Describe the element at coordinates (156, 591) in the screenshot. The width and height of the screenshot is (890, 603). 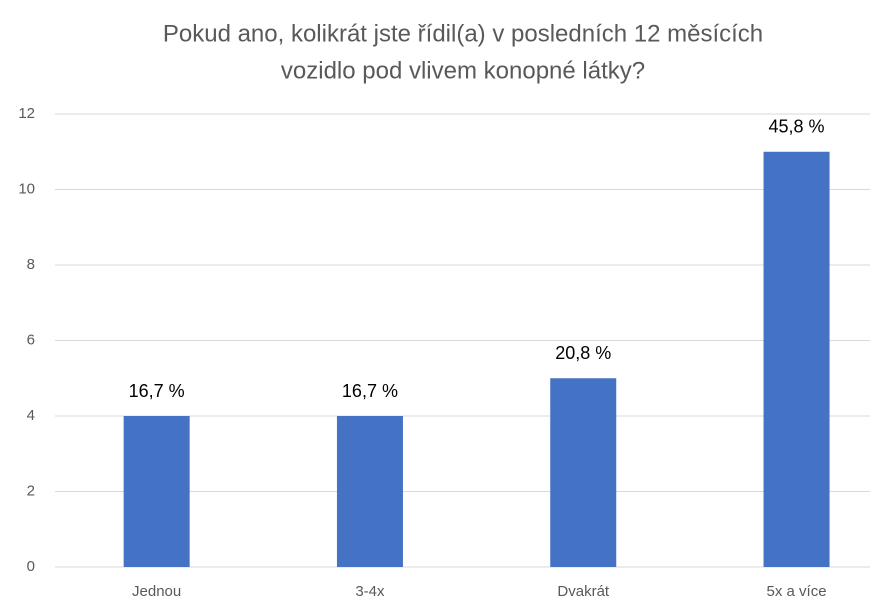
I see `x-tick-label: Jednou` at that location.